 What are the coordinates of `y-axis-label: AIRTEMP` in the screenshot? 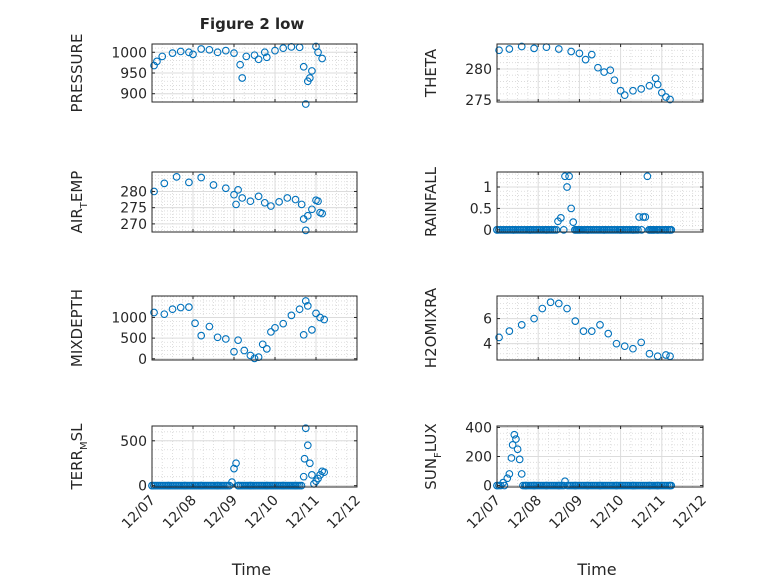 It's located at (79, 202).